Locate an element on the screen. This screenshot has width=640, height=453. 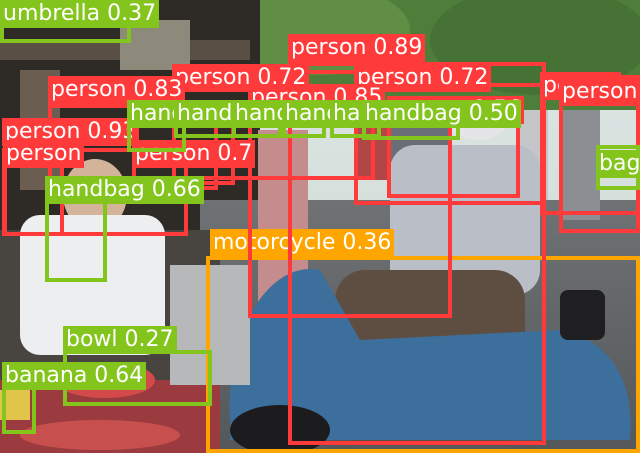
handbag-detection-label: bag is located at coordinates (618, 164).